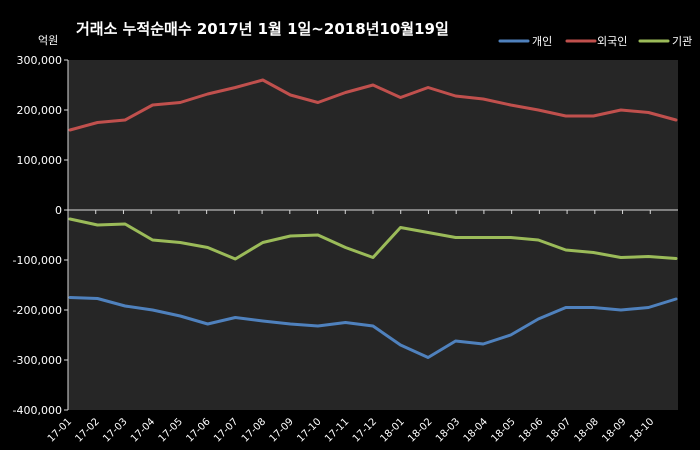 The image size is (700, 450). What do you see at coordinates (58, 210) in the screenshot?
I see `y-tick-label: 0` at bounding box center [58, 210].